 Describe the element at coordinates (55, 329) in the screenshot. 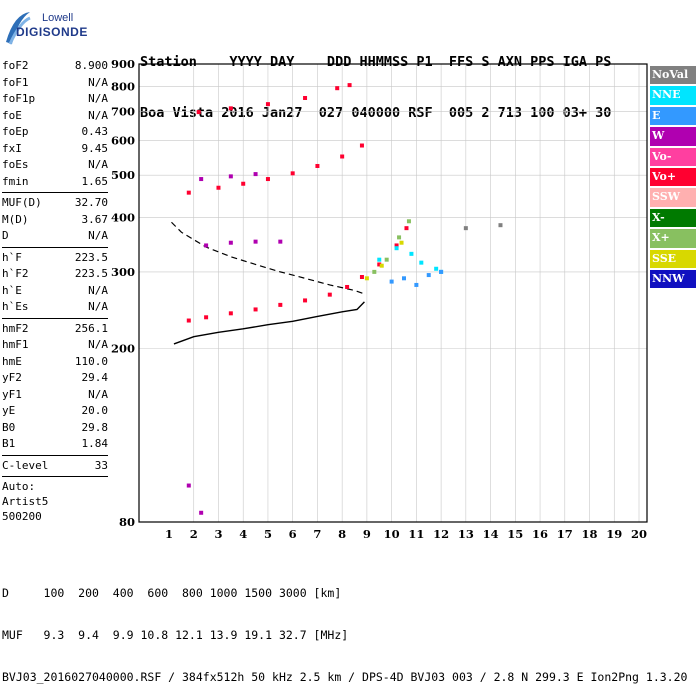

I see `parameter-row: hmF2 256.1` at that location.